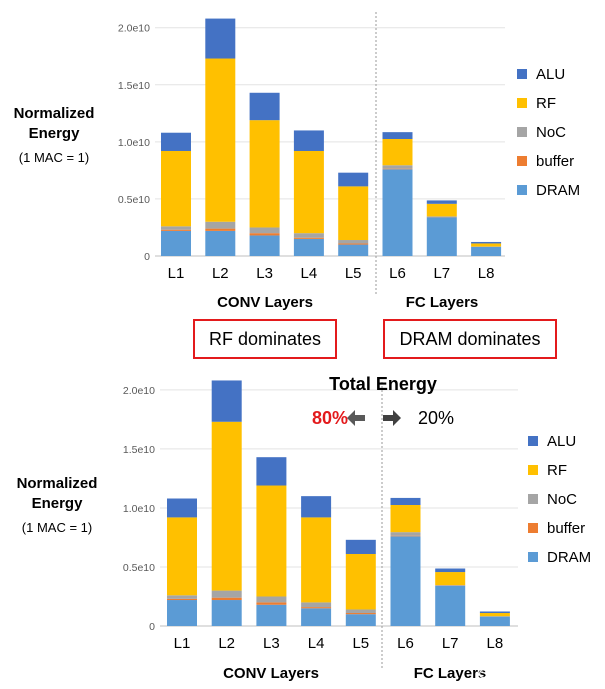 The width and height of the screenshot is (605, 689). I want to click on legend-label-buffer: buffer, so click(566, 528).